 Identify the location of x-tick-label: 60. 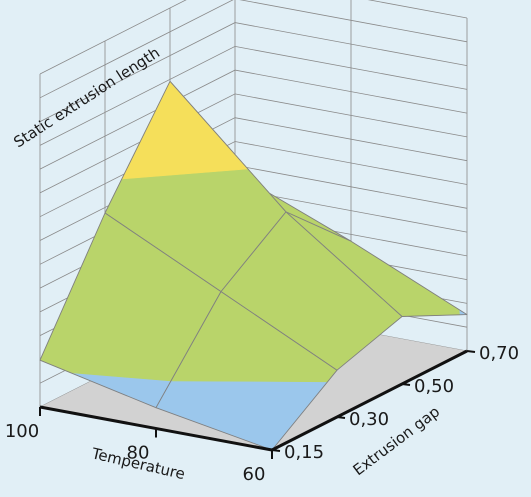
(254, 474).